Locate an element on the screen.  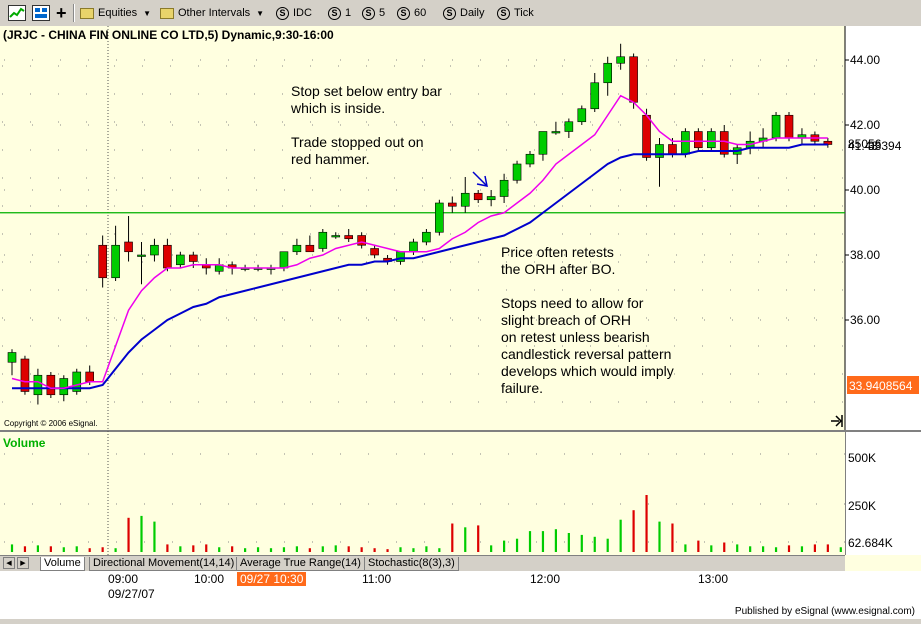
tab-scroll-right-icon: ▶ is located at coordinates (23, 563).